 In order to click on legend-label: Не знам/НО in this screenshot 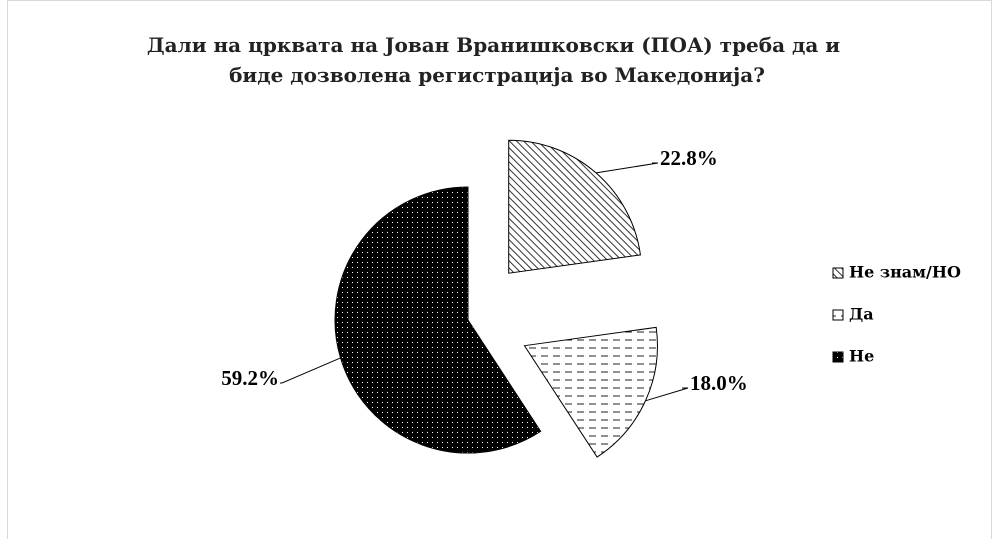, I will do `click(905, 272)`.